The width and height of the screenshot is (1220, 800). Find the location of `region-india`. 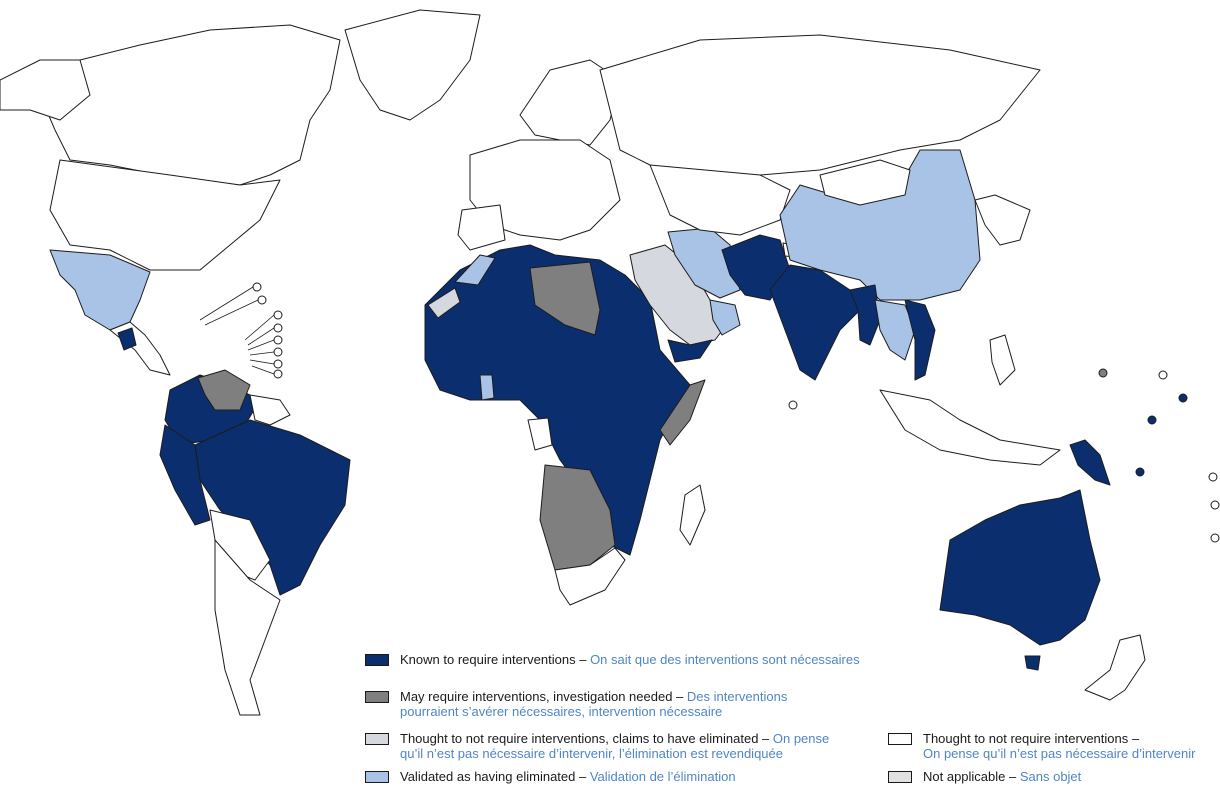

region-india is located at coordinates (815, 322).